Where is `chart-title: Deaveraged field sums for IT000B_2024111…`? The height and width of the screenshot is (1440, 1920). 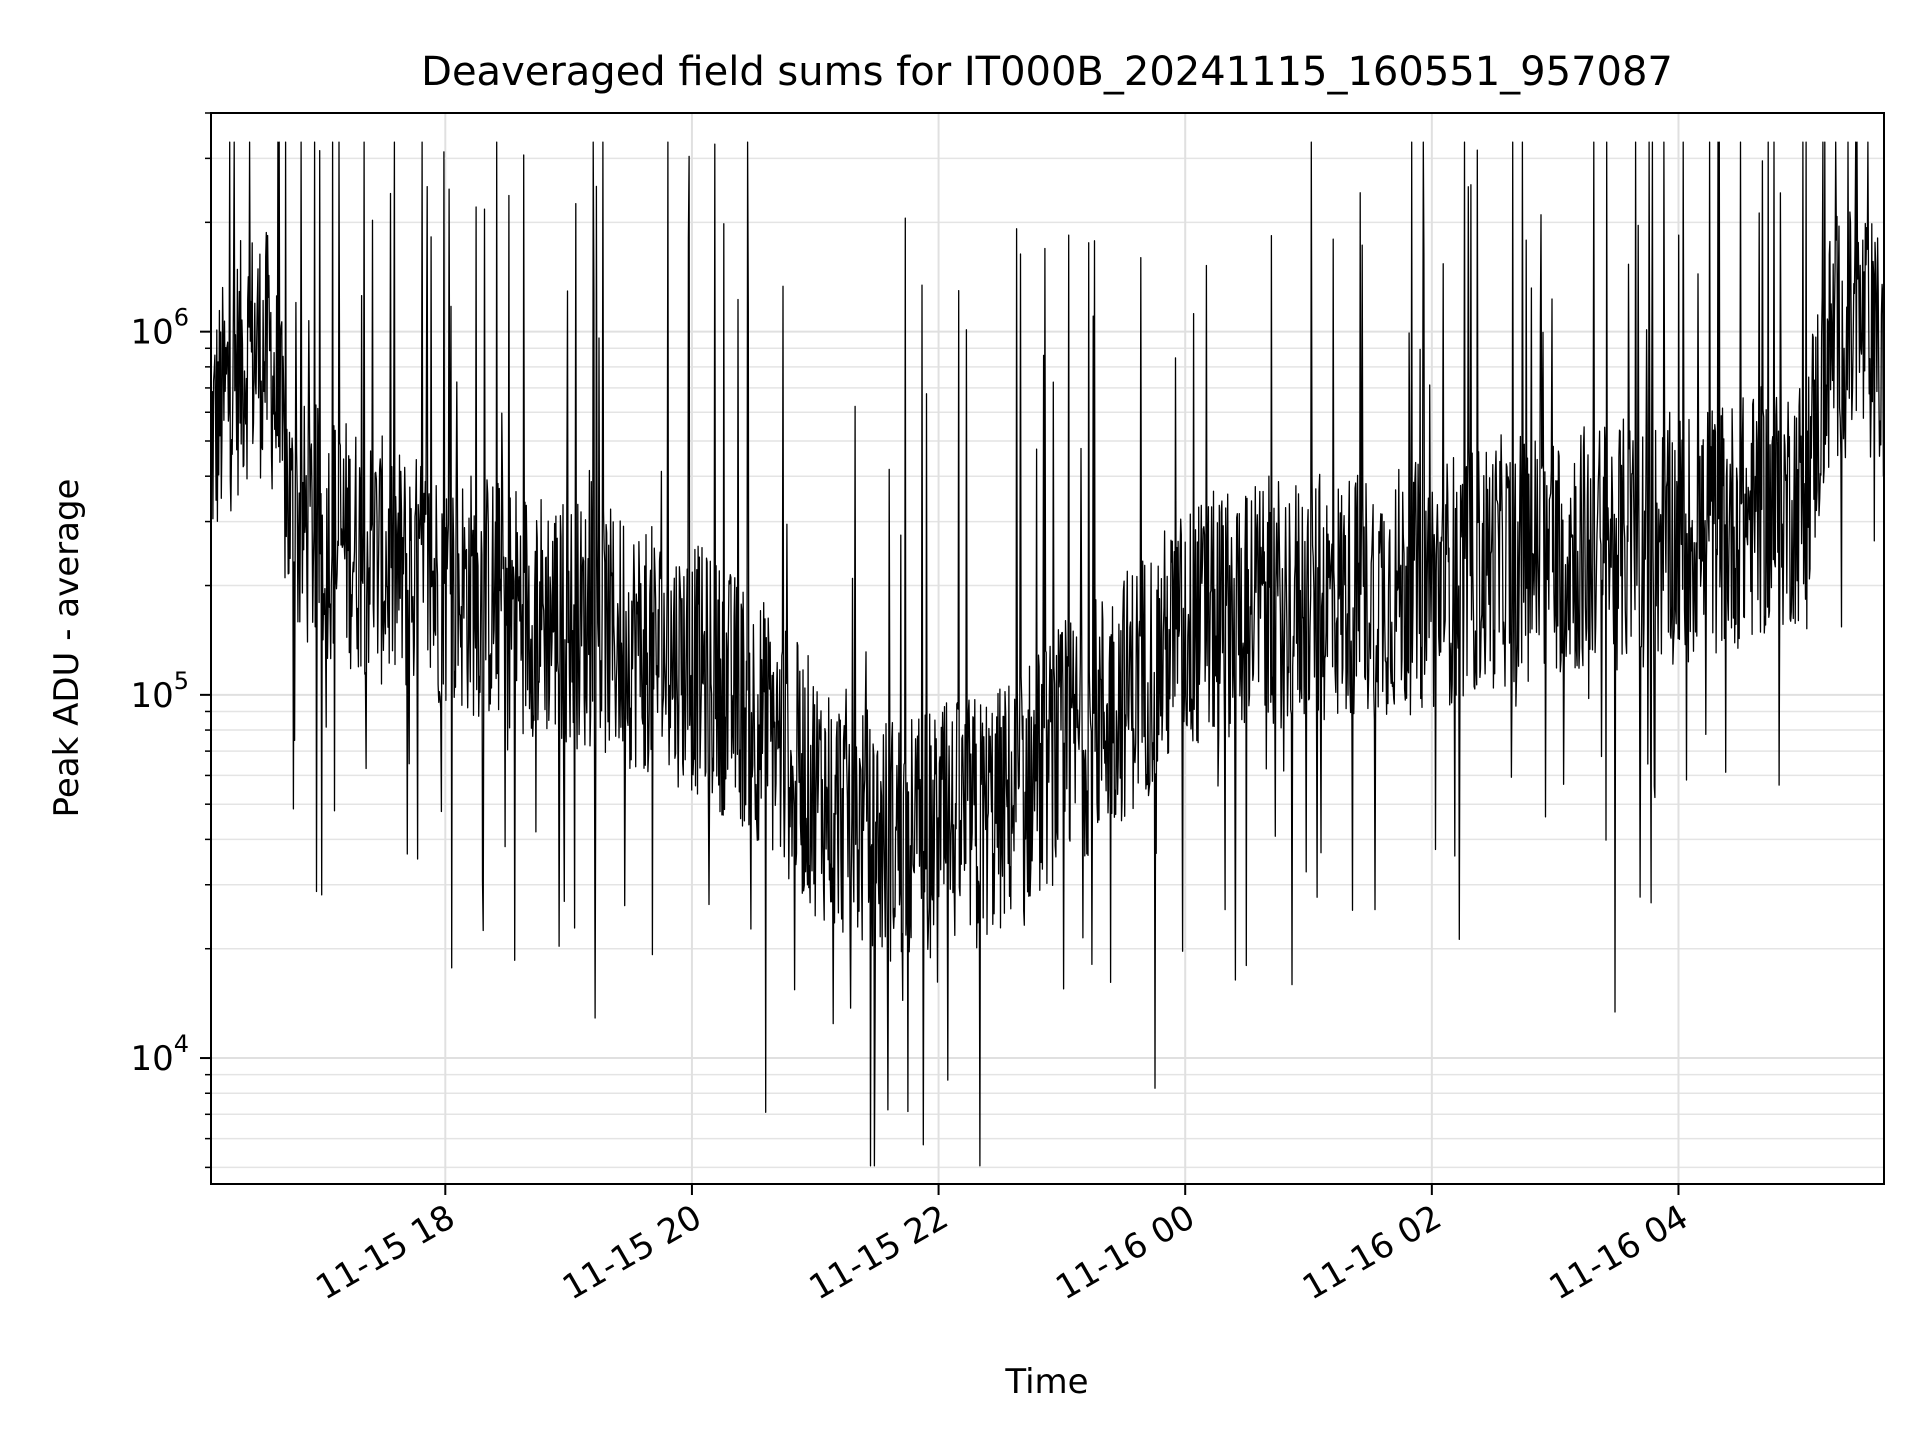 chart-title: Deaveraged field sums for IT000B_2024111… is located at coordinates (1047, 72).